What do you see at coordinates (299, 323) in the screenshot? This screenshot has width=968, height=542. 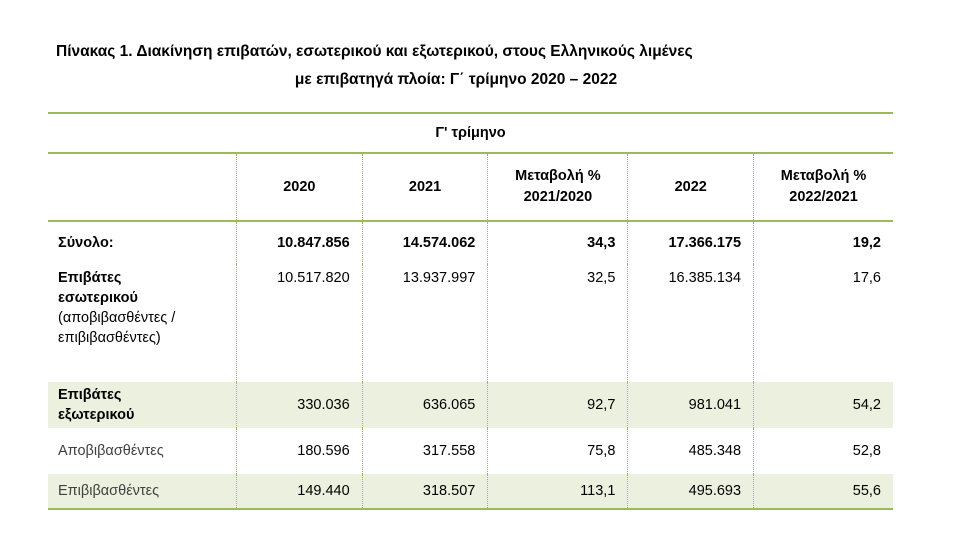 I see `cell: 10.517.820` at bounding box center [299, 323].